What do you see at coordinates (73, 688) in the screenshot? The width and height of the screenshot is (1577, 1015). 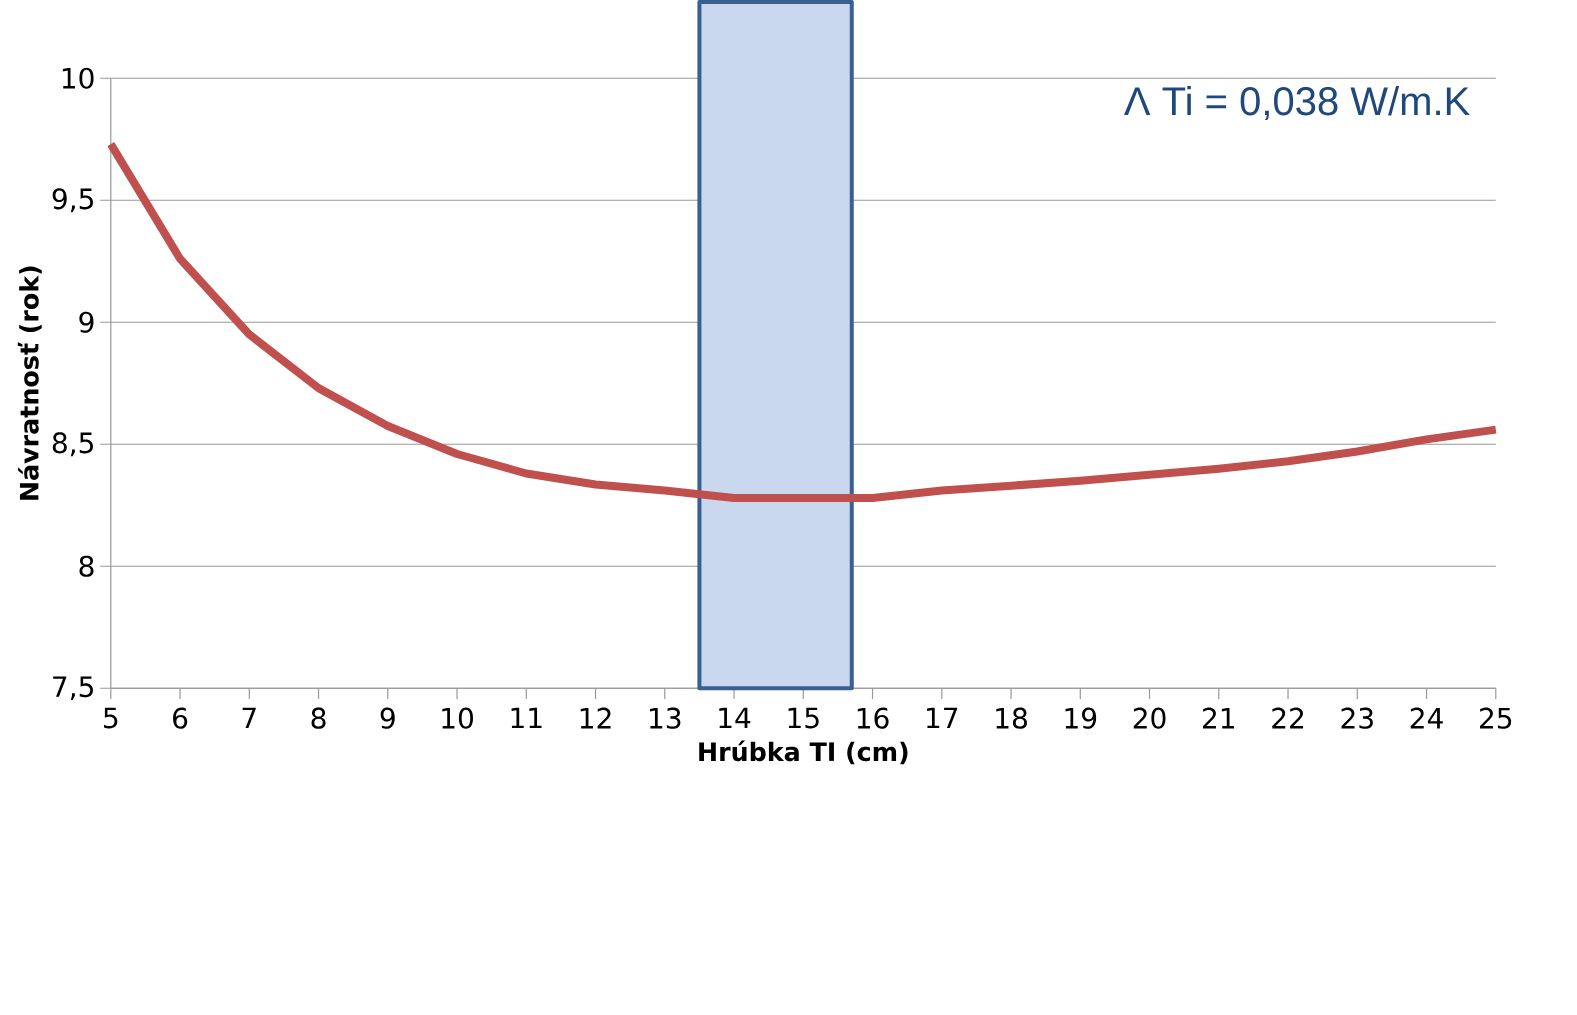 I see `y-tick-label: 7,5` at bounding box center [73, 688].